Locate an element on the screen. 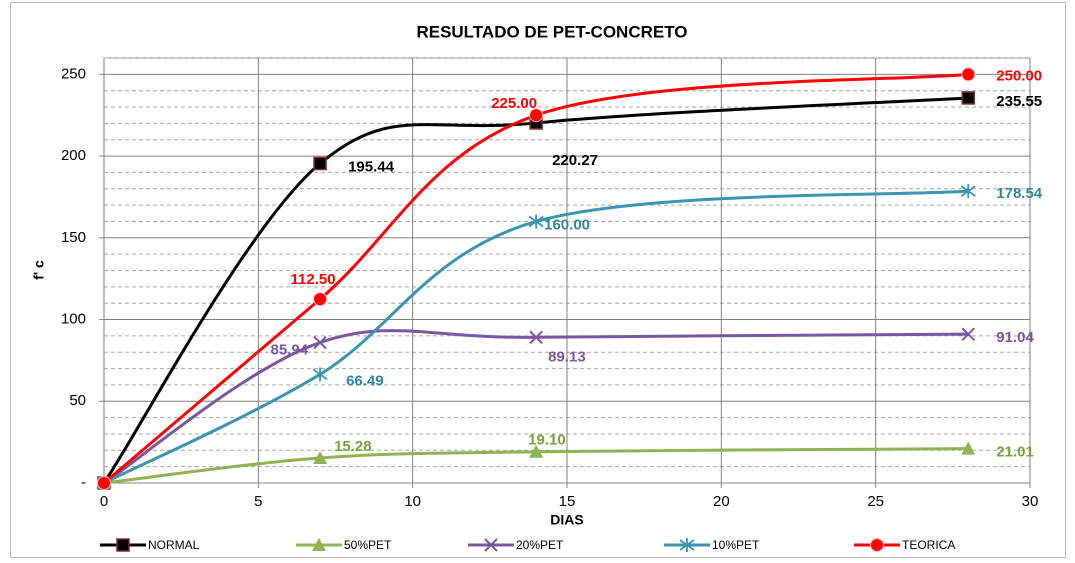 This screenshot has width=1075, height=563. y-tick-label: 150 is located at coordinates (73, 237).